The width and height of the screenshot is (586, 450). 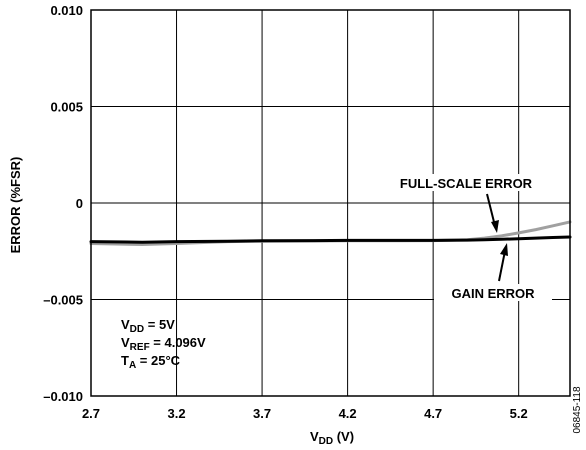 I want to click on x-tick-label: 5.2, so click(x=519, y=413).